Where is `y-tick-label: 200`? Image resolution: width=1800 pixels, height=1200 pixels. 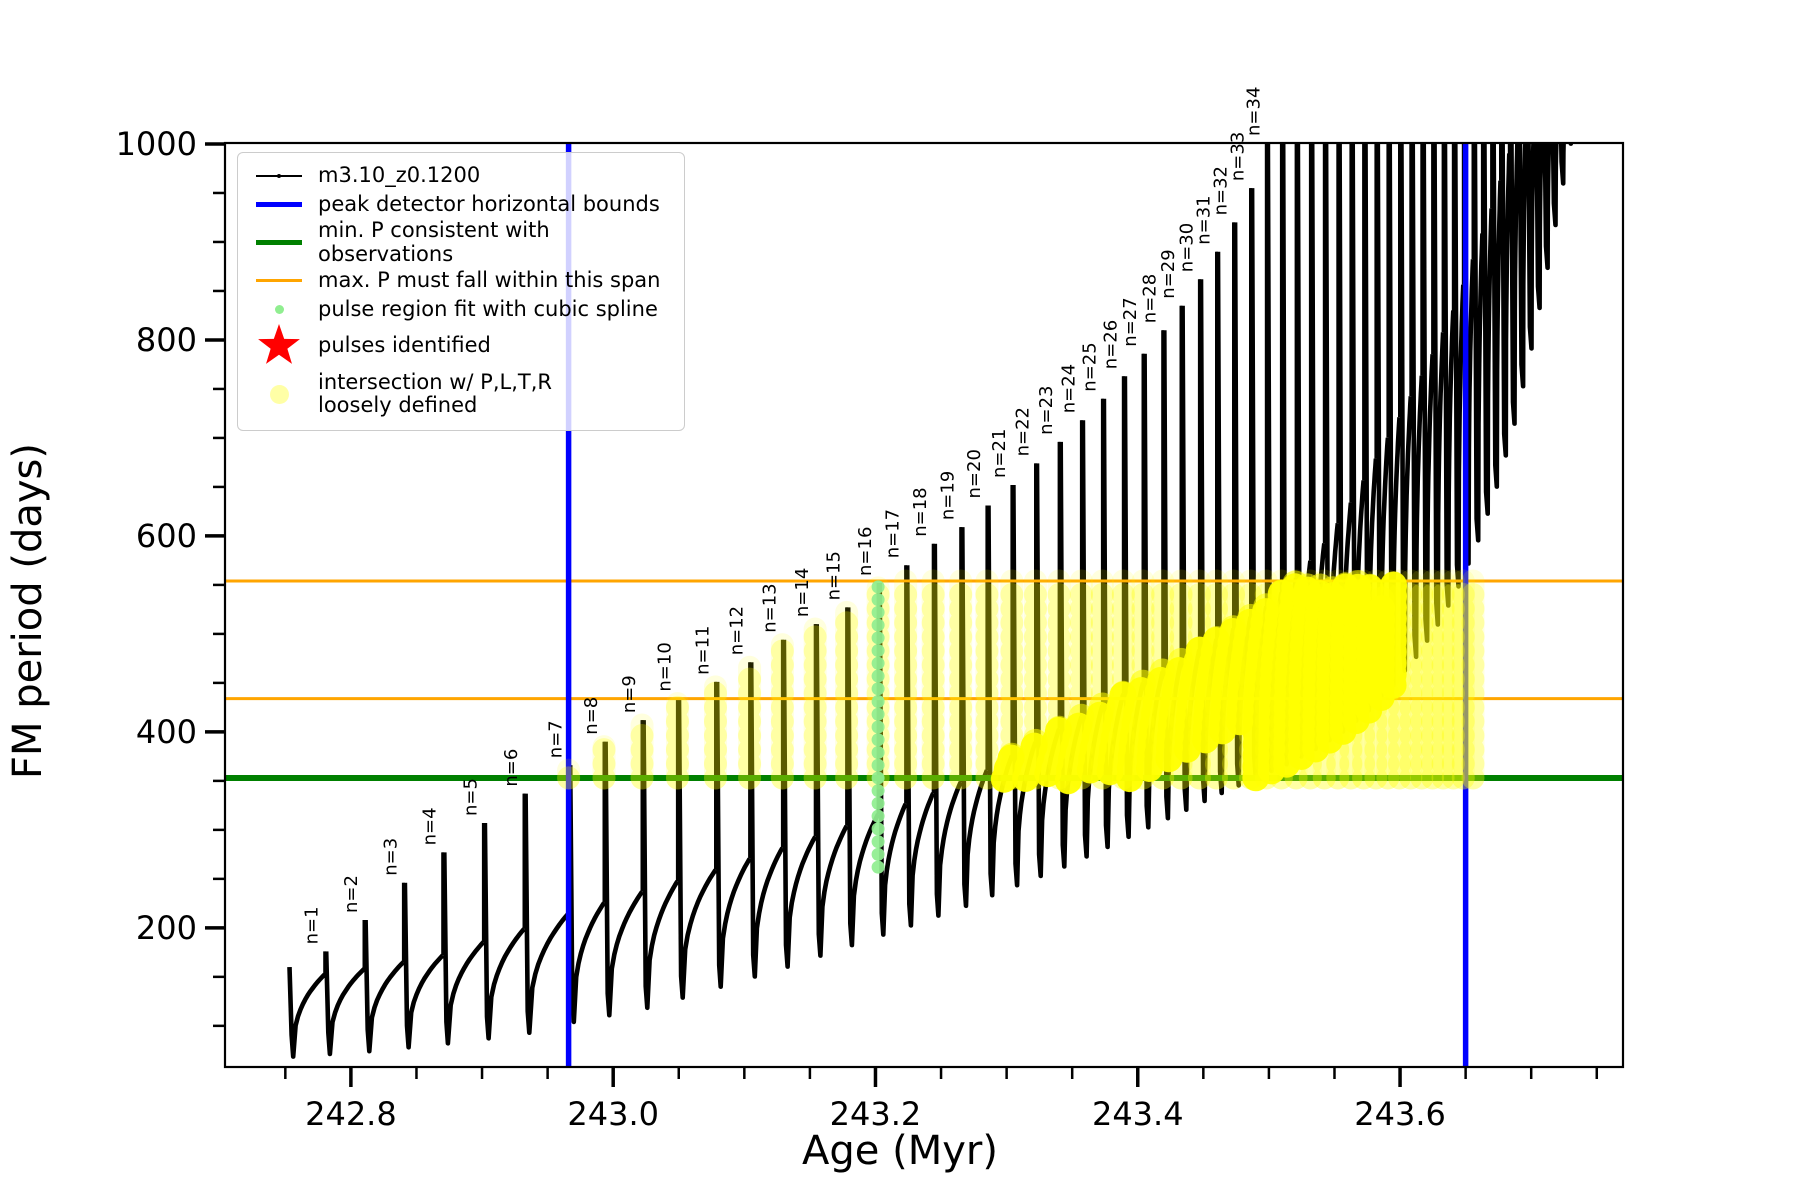
y-tick-label: 200 is located at coordinates (166, 928).